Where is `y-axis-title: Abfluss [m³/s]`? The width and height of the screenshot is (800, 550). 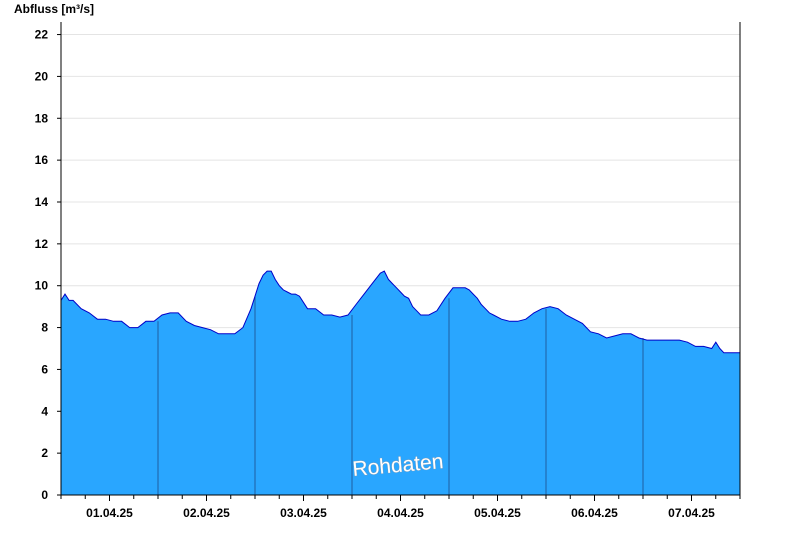
y-axis-title: Abfluss [m³/s] is located at coordinates (54, 9).